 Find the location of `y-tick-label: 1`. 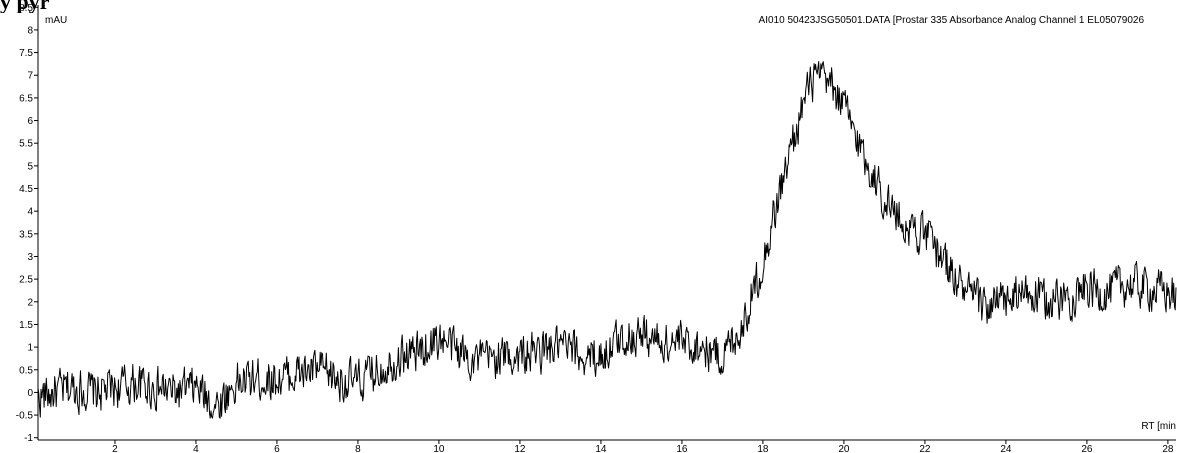

y-tick-label: 1 is located at coordinates (30, 348).